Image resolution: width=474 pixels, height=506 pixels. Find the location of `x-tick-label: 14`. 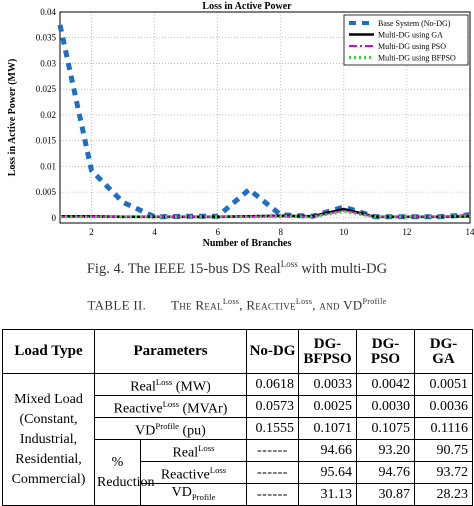

x-tick-label: 14 is located at coordinates (470, 232).